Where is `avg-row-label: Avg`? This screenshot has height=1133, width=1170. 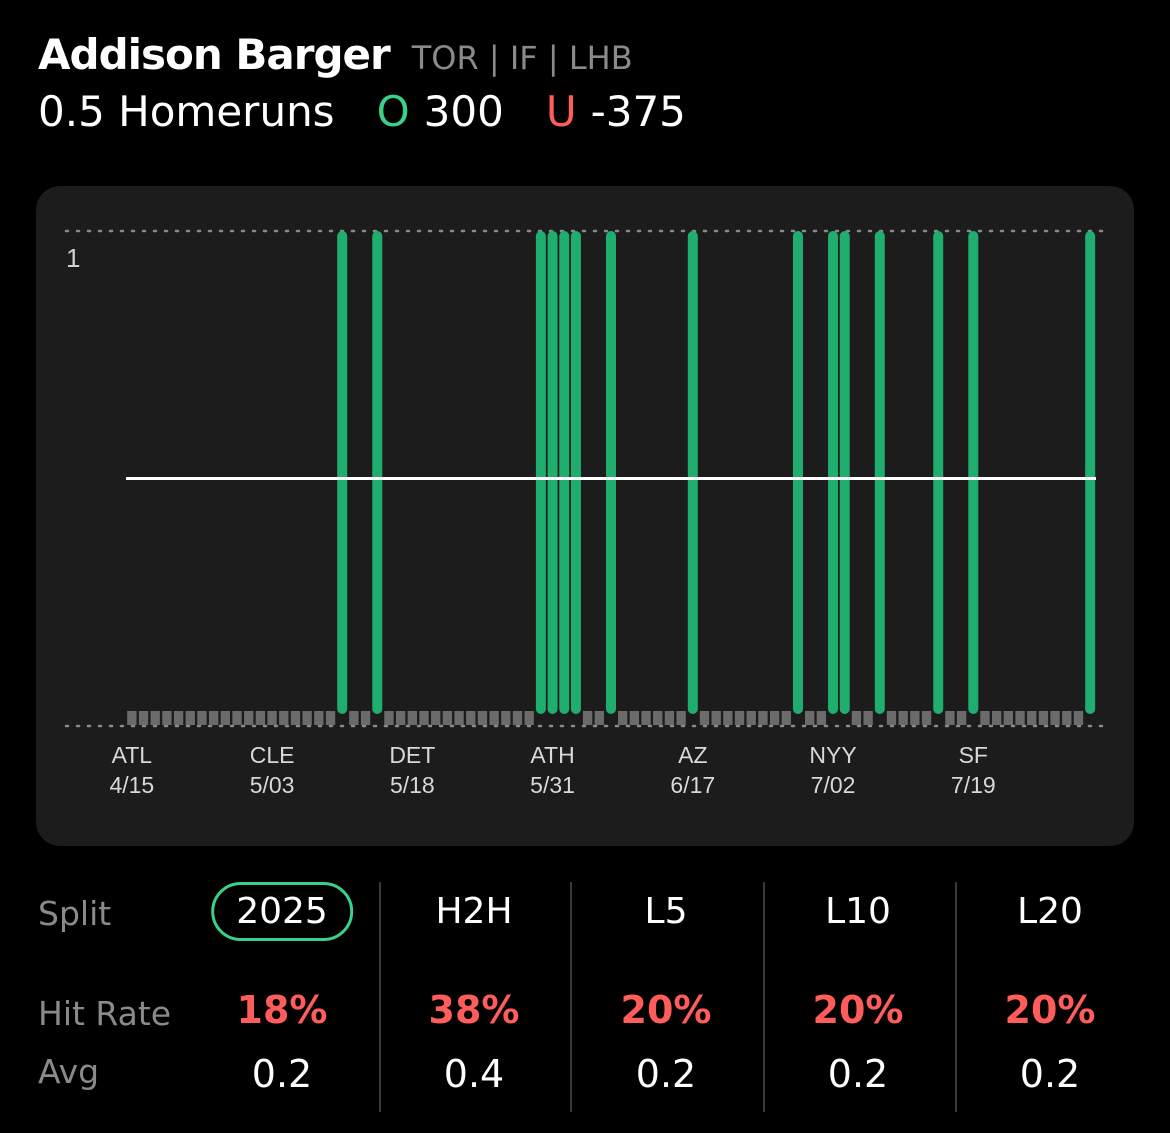
avg-row-label: Avg is located at coordinates (69, 1071).